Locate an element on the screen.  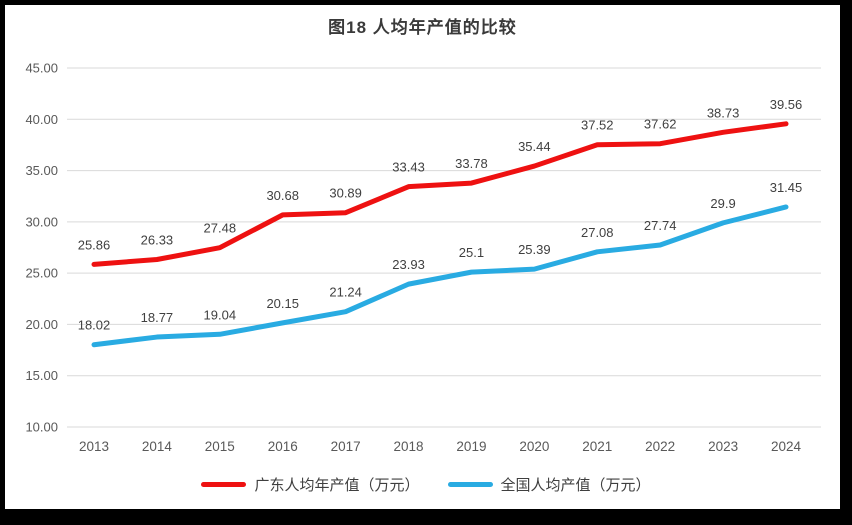
x-tick-label: 2013 is located at coordinates (94, 446).